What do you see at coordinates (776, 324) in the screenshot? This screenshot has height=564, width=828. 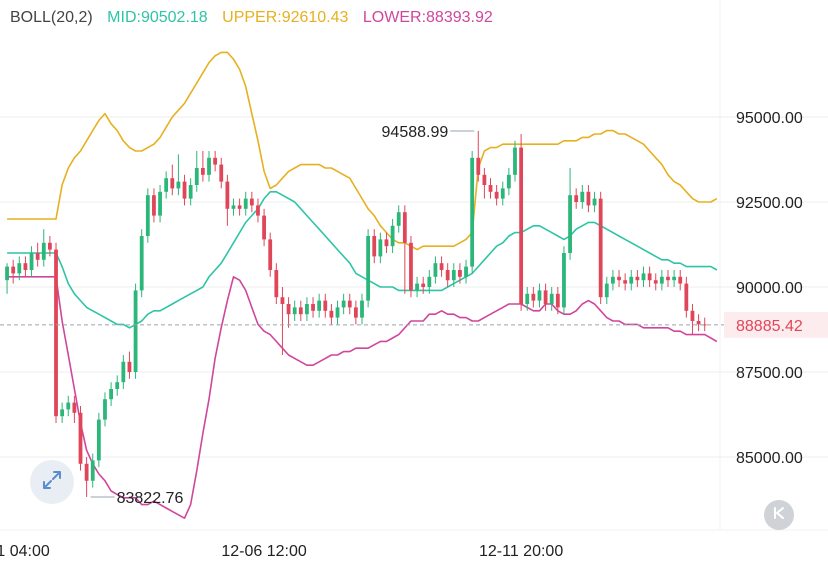 I see `current-price-badge` at bounding box center [776, 324].